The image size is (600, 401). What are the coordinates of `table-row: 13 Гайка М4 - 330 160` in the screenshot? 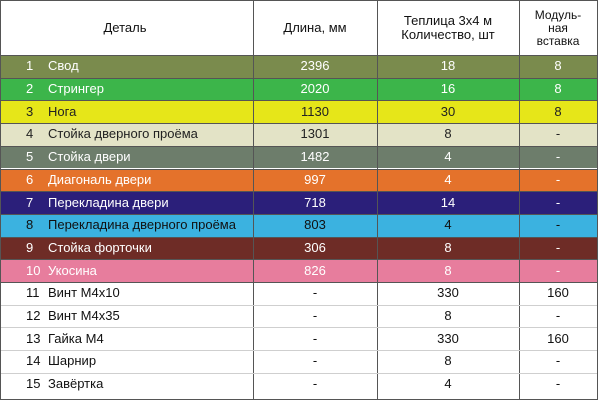 It's located at (299, 338).